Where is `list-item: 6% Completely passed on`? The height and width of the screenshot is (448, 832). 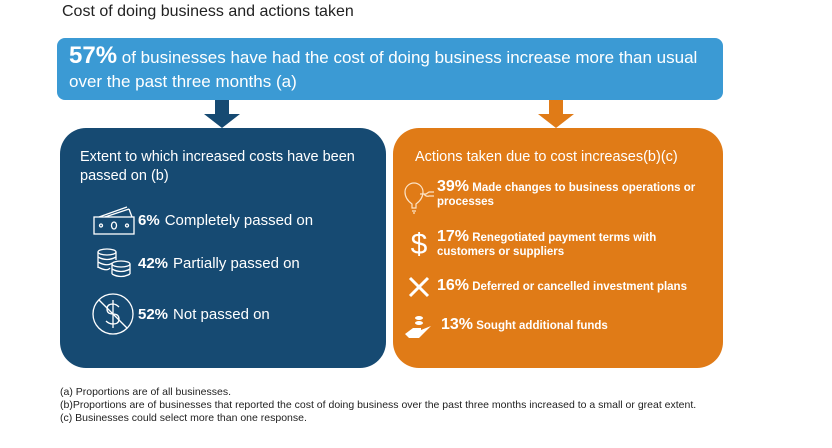 list-item: 6% Completely passed on is located at coordinates (200, 220).